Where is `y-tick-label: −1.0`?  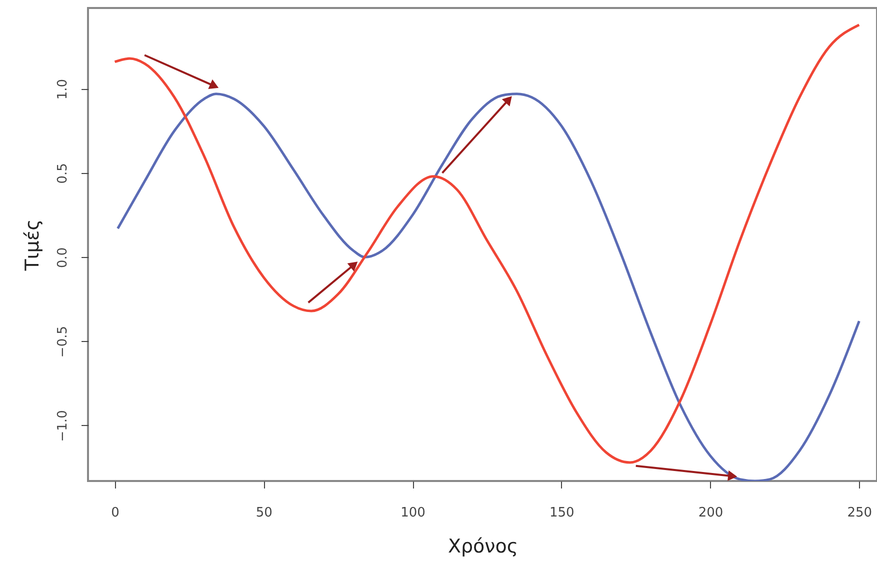
y-tick-label: −1.0 is located at coordinates (63, 426).